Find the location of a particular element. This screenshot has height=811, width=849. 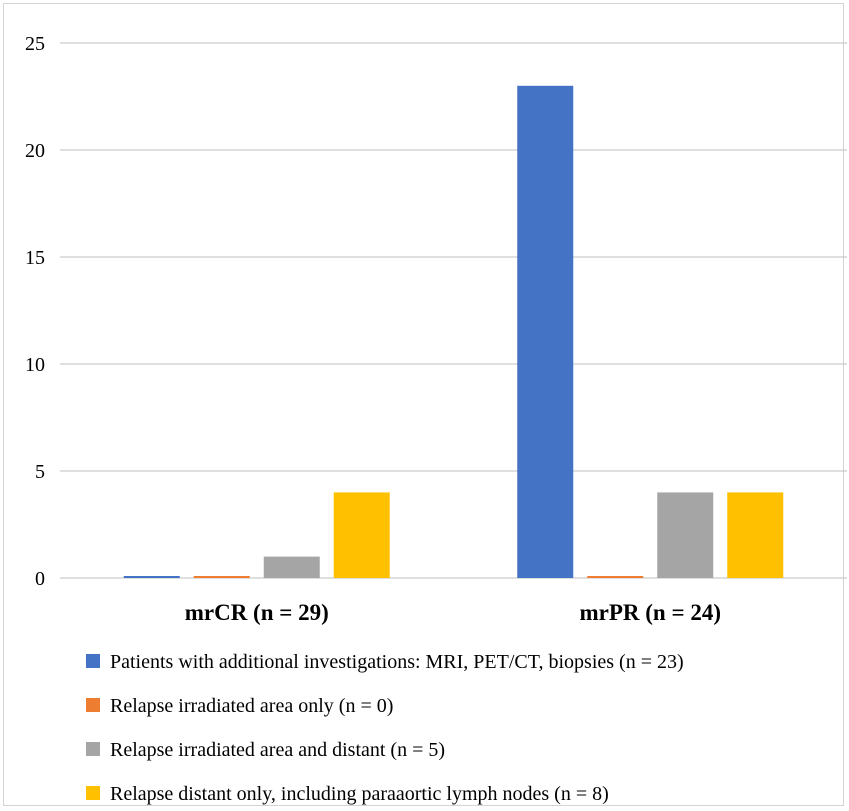

y-tick-label-15: 15 is located at coordinates (35, 258).